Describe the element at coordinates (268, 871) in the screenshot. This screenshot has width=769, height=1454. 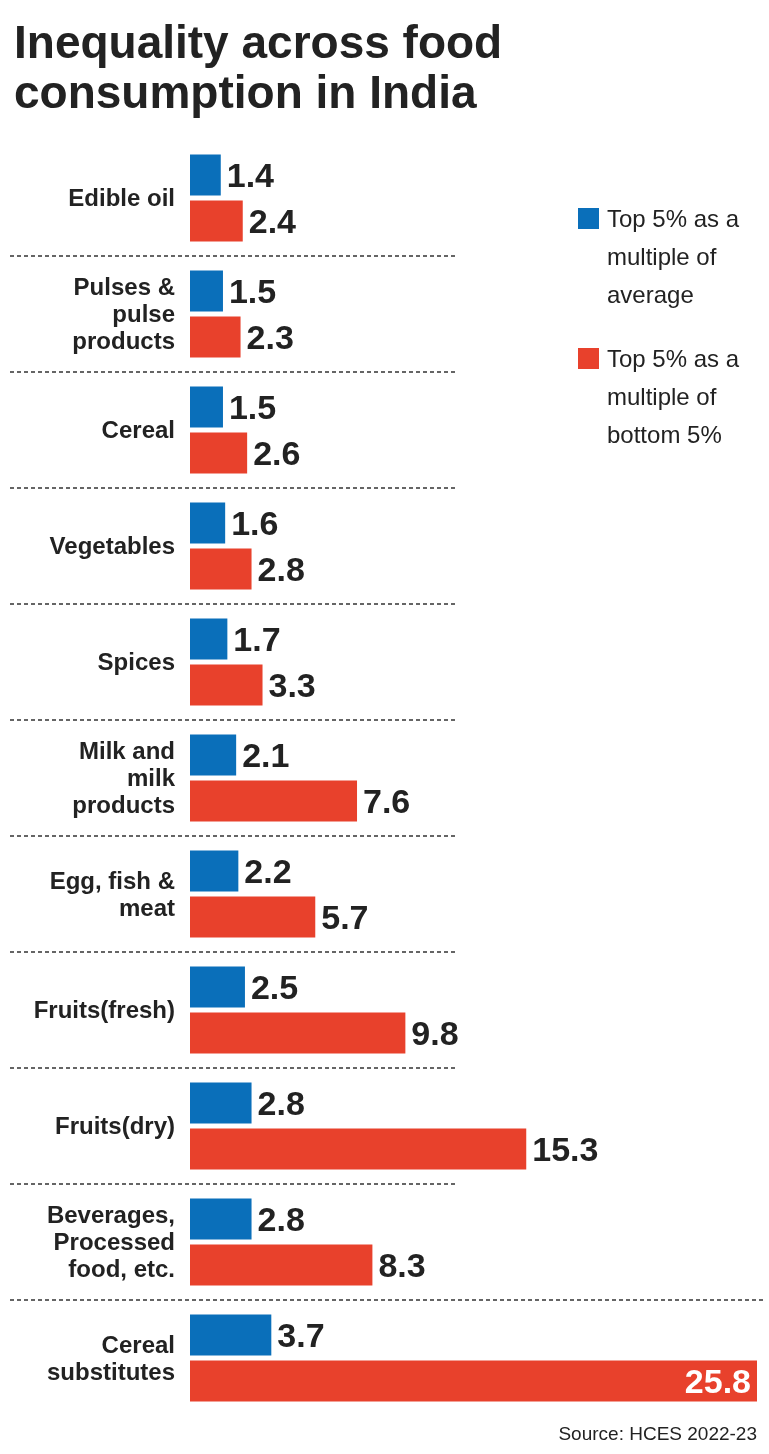
I see `data-label: 2.2` at that location.